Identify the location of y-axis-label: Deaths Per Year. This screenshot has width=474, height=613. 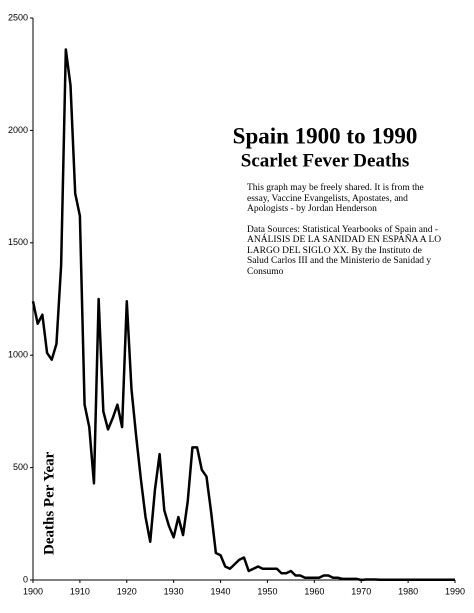
(49, 503).